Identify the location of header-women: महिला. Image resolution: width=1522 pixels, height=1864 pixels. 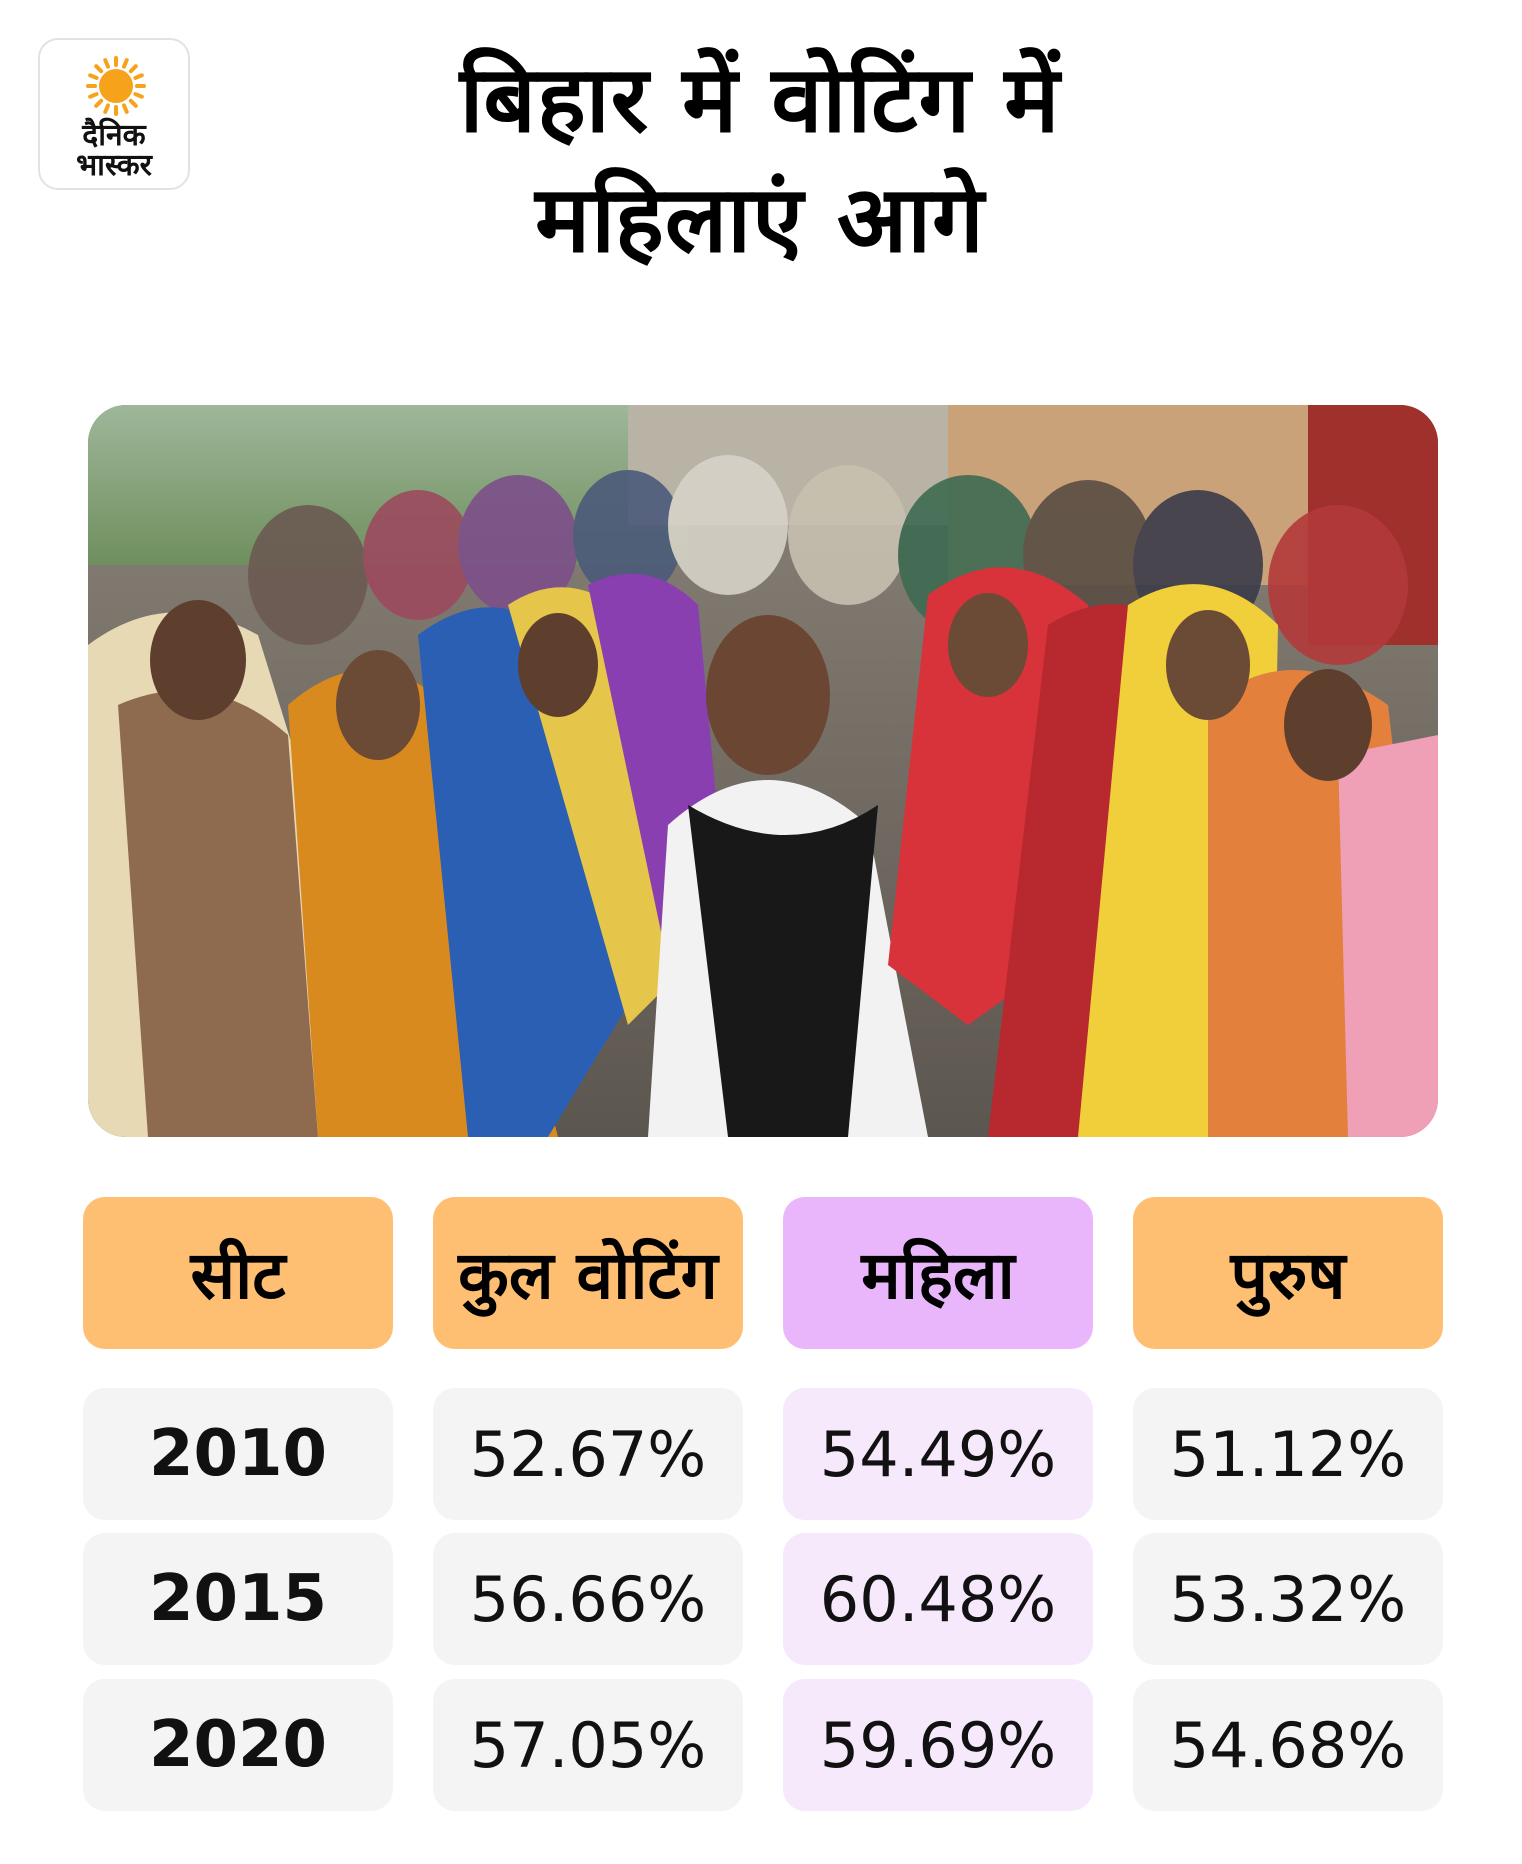
(938, 1273).